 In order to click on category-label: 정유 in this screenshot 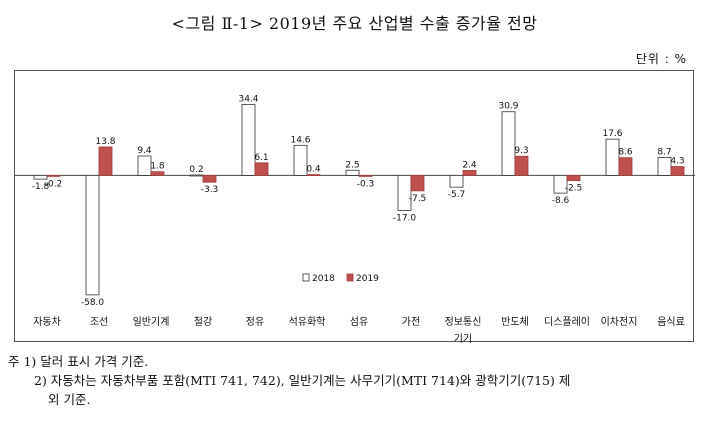, I will do `click(255, 322)`.